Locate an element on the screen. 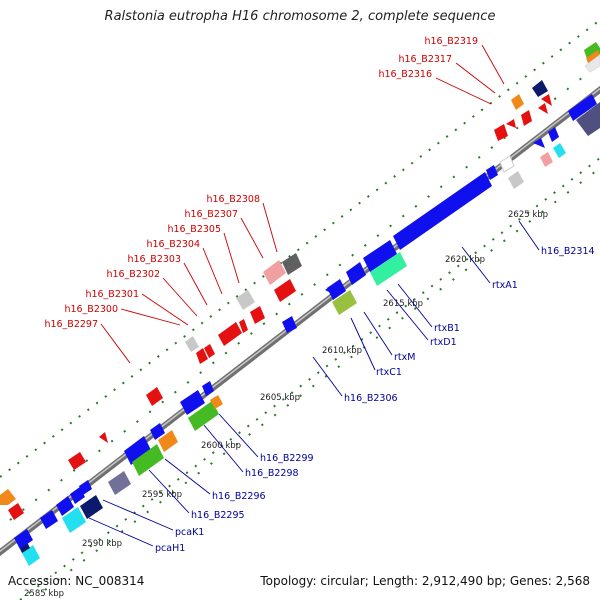  gene-label: h16_B2298 is located at coordinates (272, 473).